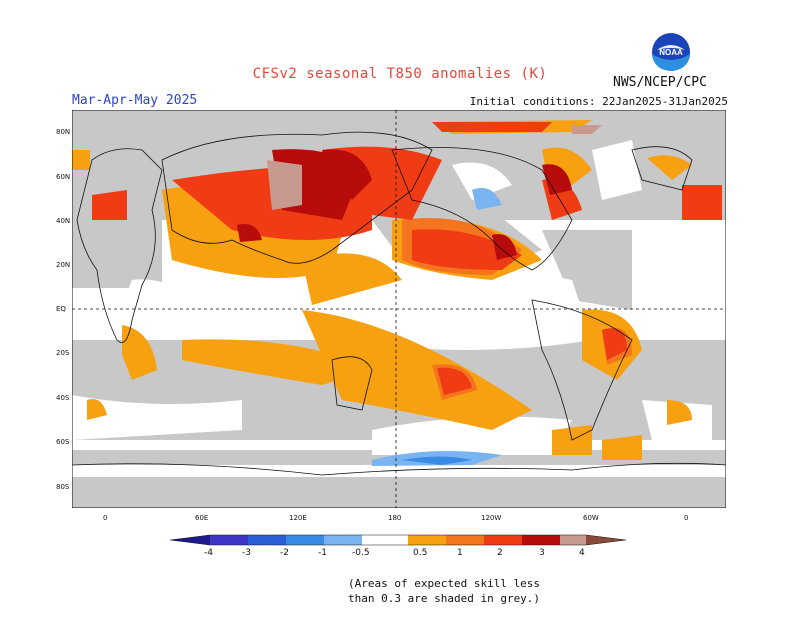  Describe the element at coordinates (420, 553) in the screenshot. I see `colorbar-label: 0.5` at that location.